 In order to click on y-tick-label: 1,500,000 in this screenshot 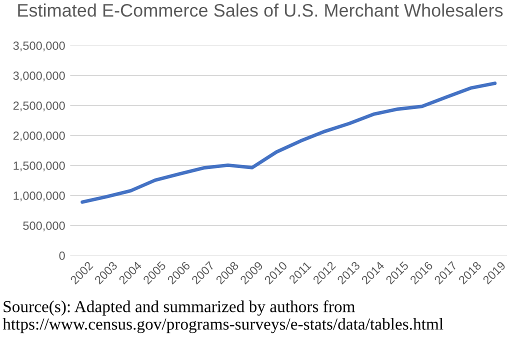, I will do `click(39, 167)`.